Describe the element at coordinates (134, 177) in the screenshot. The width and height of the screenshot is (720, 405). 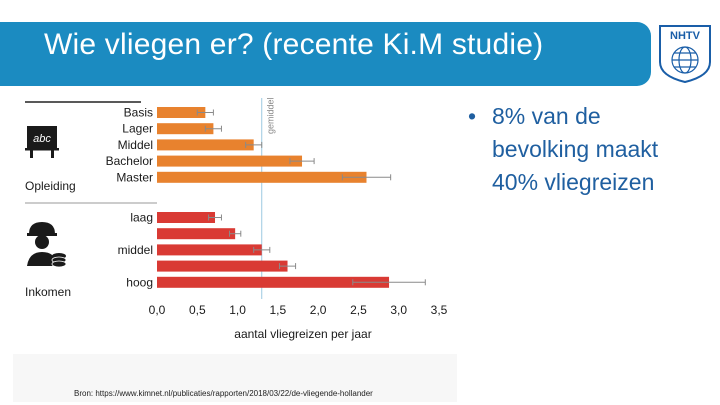
I see `category-label: Master` at that location.